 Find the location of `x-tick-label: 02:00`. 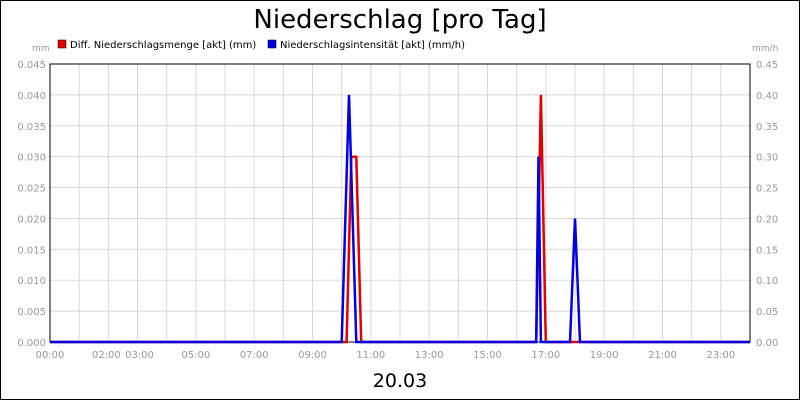

x-tick-label: 02:00 is located at coordinates (106, 355).